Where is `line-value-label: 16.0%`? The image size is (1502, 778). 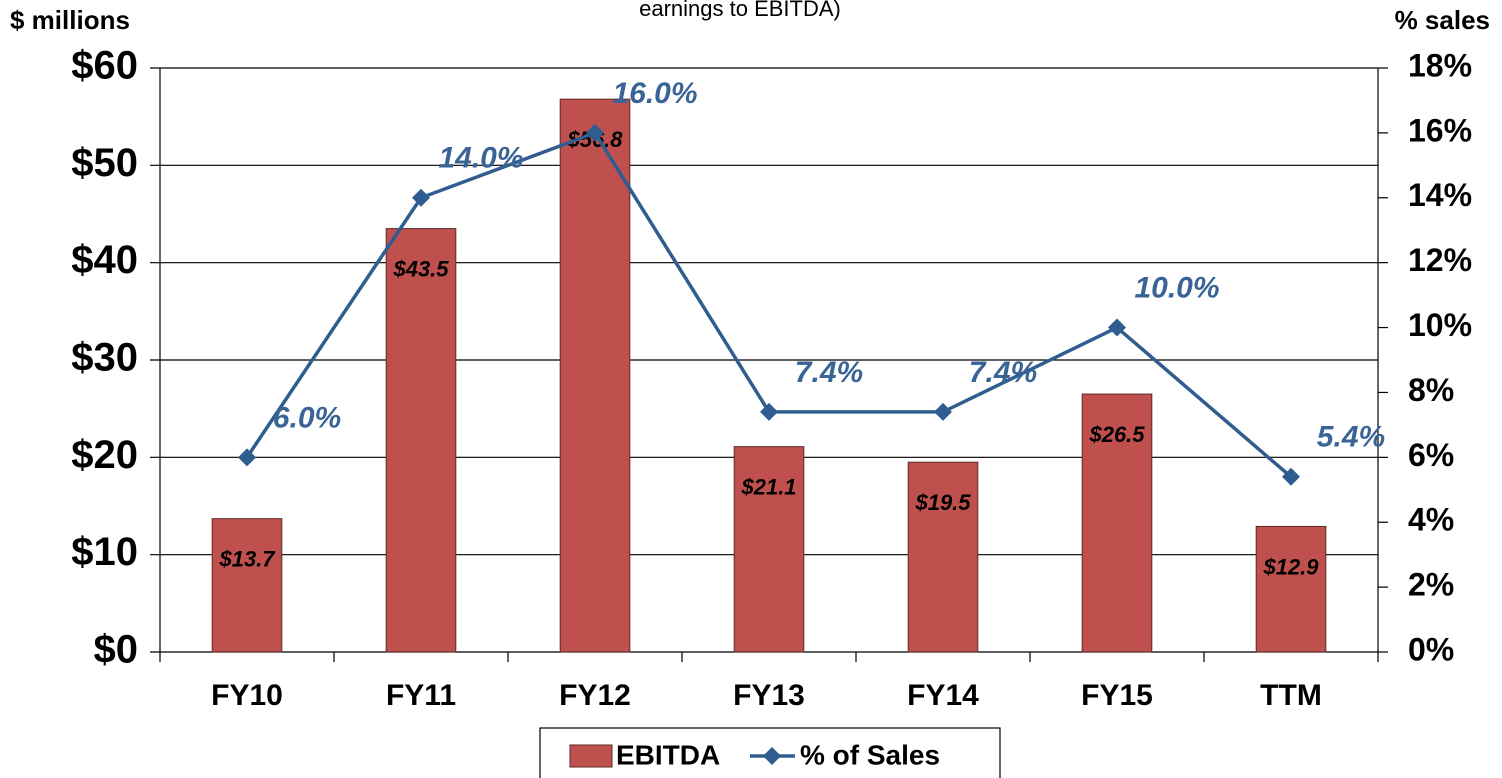
line-value-label: 16.0% is located at coordinates (654, 93).